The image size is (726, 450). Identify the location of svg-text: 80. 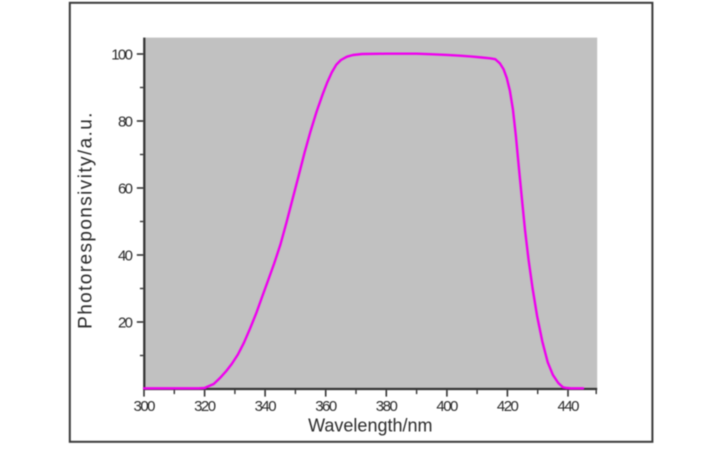
(125, 121).